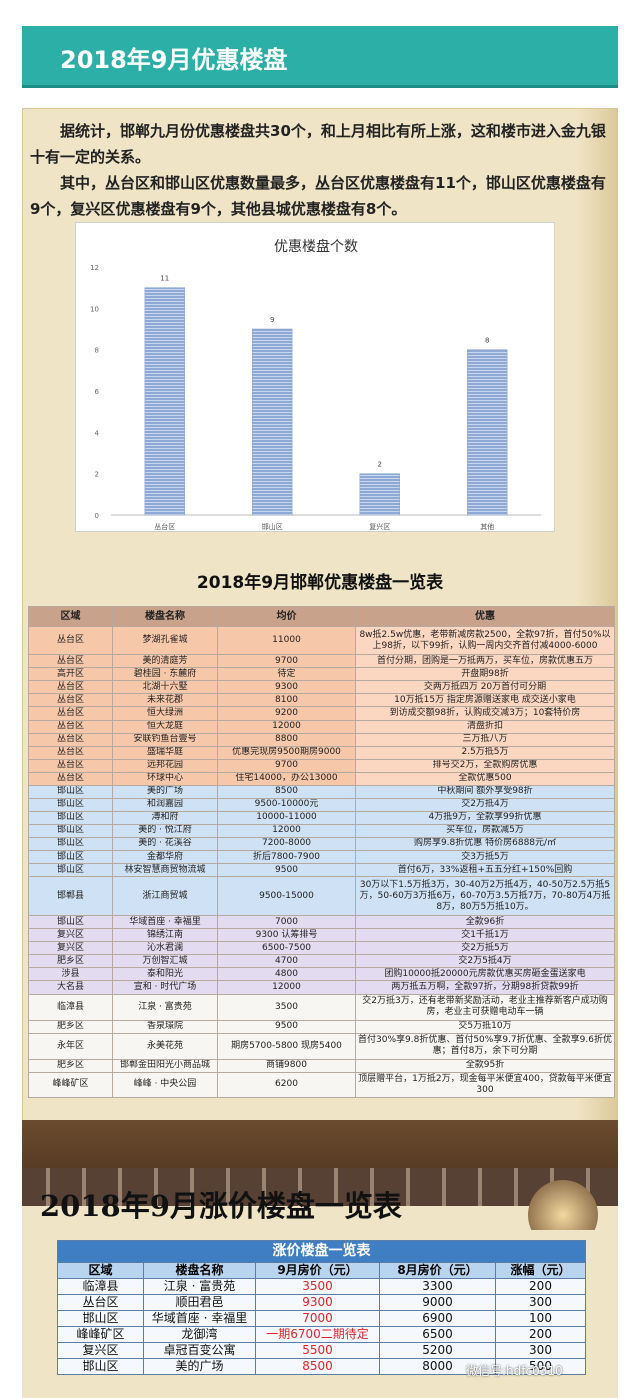  What do you see at coordinates (485, 791) in the screenshot?
I see `table-cell: 中秋期间 额外享受98折` at bounding box center [485, 791].